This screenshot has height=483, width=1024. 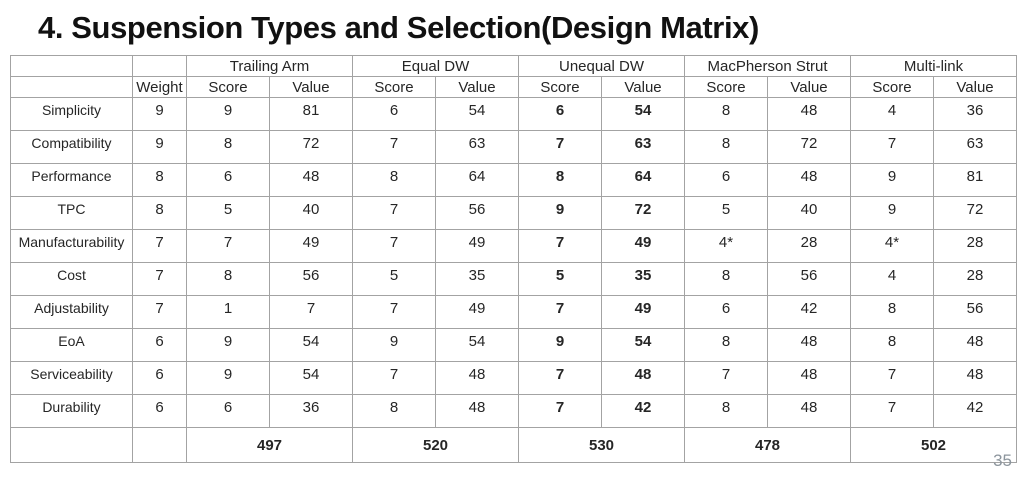 I want to click on criterion-cell: Cost, so click(x=71, y=279).